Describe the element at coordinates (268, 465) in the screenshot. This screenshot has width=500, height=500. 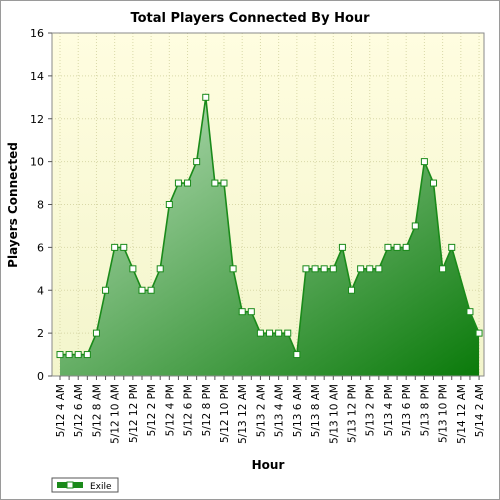
I see `x-axis-title: Hour` at that location.